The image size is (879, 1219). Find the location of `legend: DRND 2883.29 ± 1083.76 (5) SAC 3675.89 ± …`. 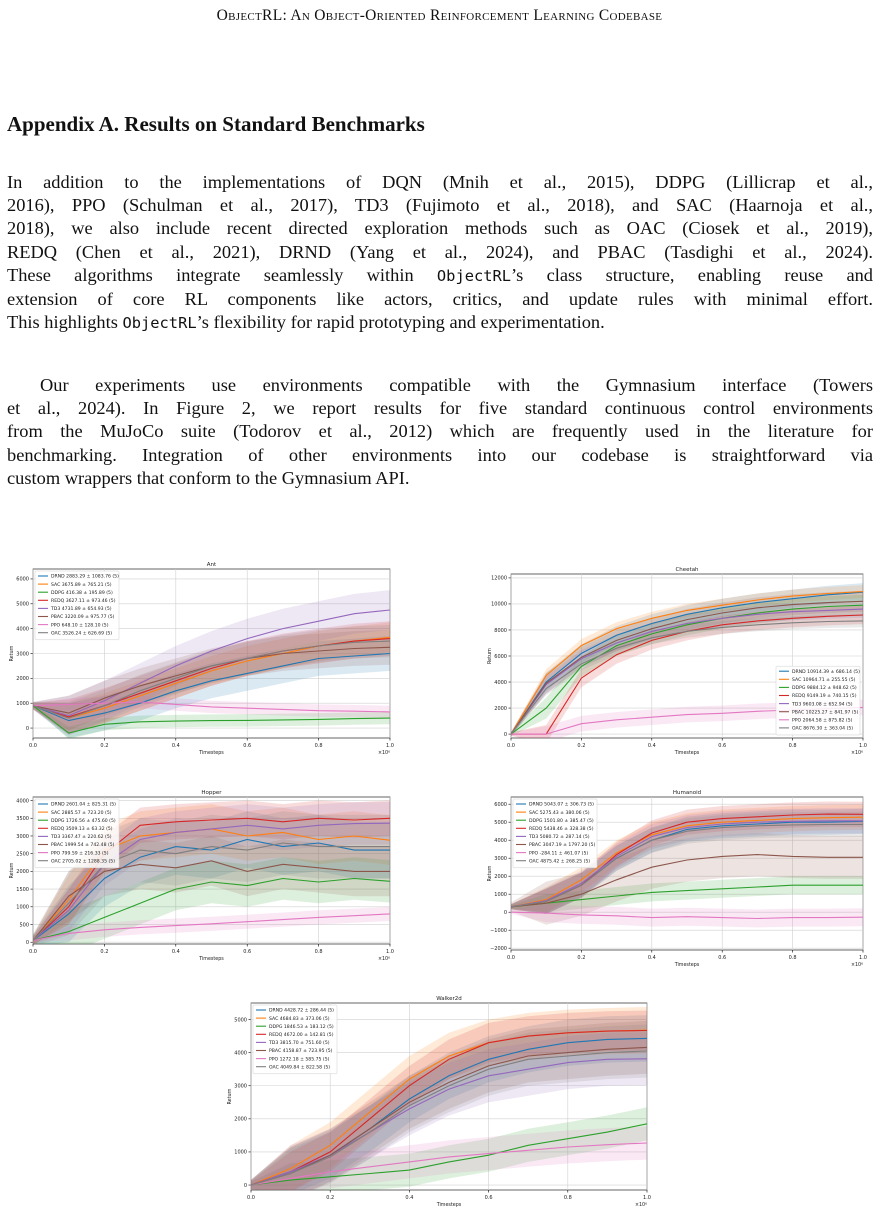

legend: DRND 2883.29 ± 1083.76 (5) SAC 3675.89 ± … is located at coordinates (77, 605).